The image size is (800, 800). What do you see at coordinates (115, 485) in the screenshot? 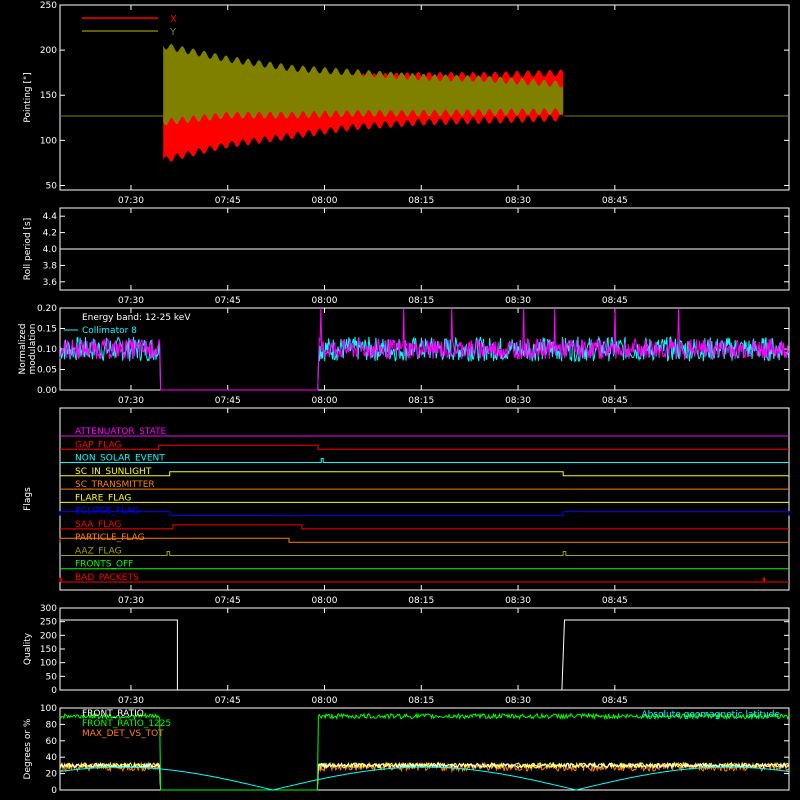
I see `flag-label: SC_TRANSMITTER` at bounding box center [115, 485].